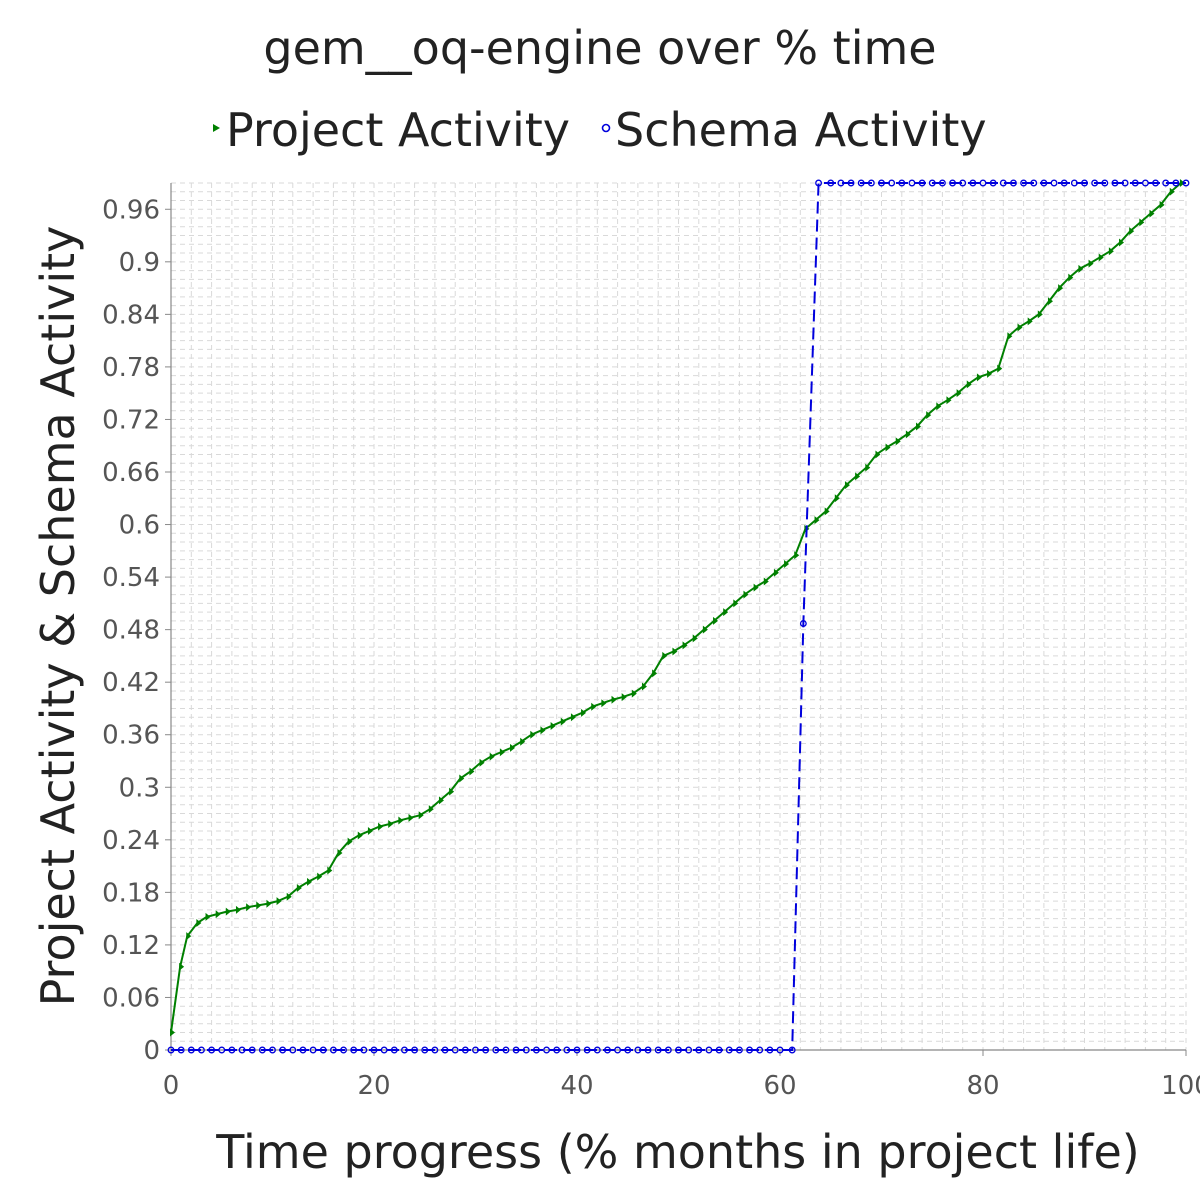 The image size is (1200, 1200). What do you see at coordinates (131, 841) in the screenshot?
I see `y-tick-label: 0.24` at bounding box center [131, 841].